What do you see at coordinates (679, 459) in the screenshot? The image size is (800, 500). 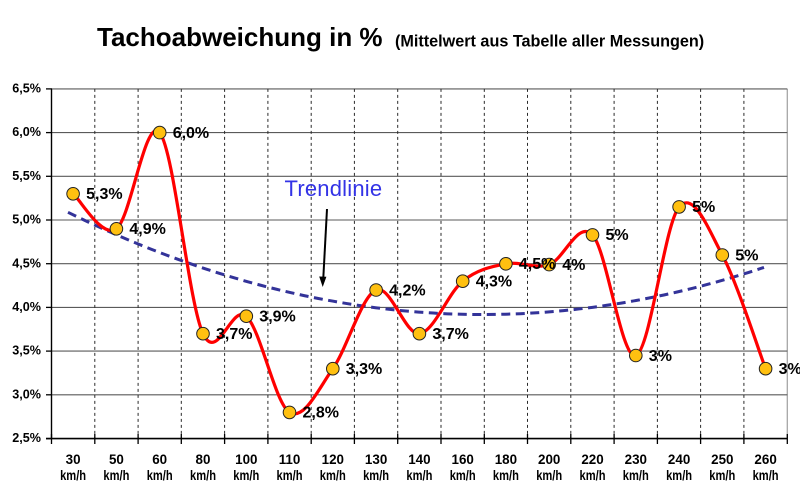 I see `svg-text: 240` at bounding box center [679, 459].